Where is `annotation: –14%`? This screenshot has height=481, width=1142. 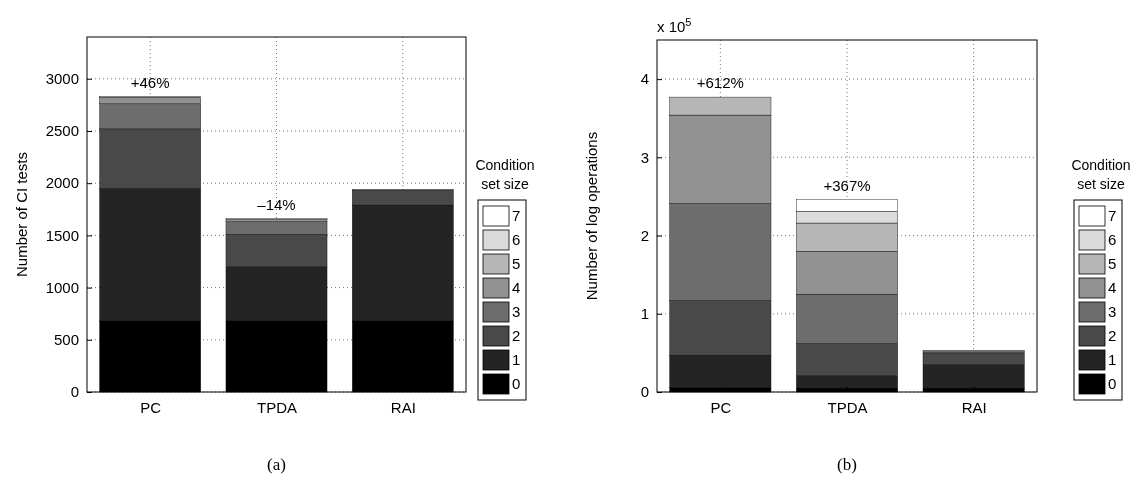 annotation: –14% is located at coordinates (276, 204).